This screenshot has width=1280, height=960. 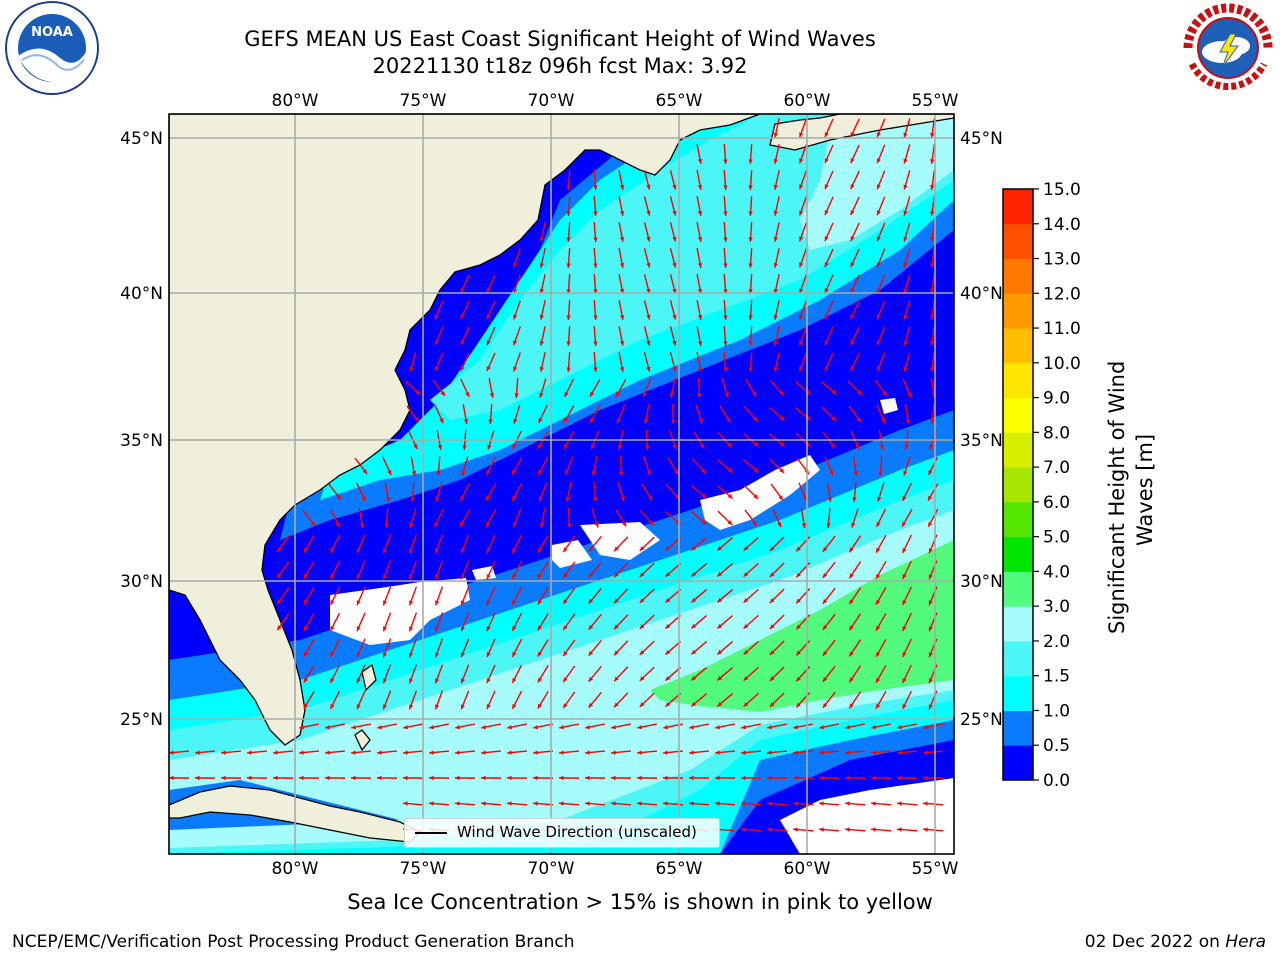 What do you see at coordinates (295, 101) in the screenshot?
I see `lon-label: 80°W` at bounding box center [295, 101].